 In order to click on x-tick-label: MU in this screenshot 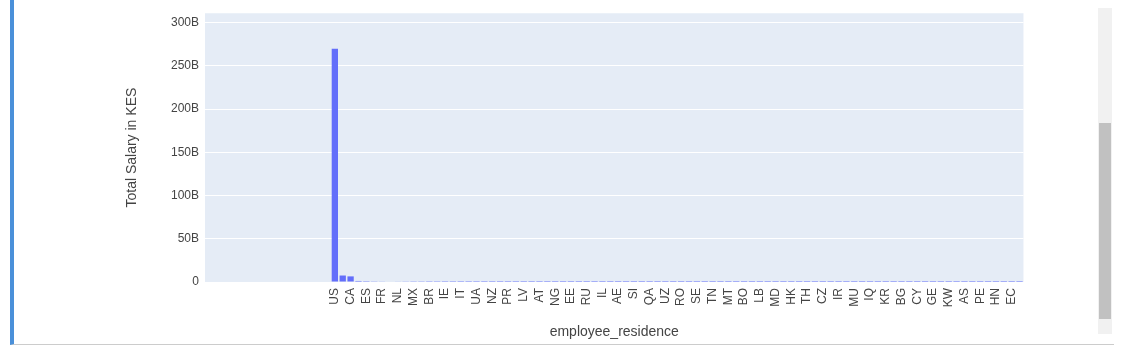, I will do `click(853, 297)`.